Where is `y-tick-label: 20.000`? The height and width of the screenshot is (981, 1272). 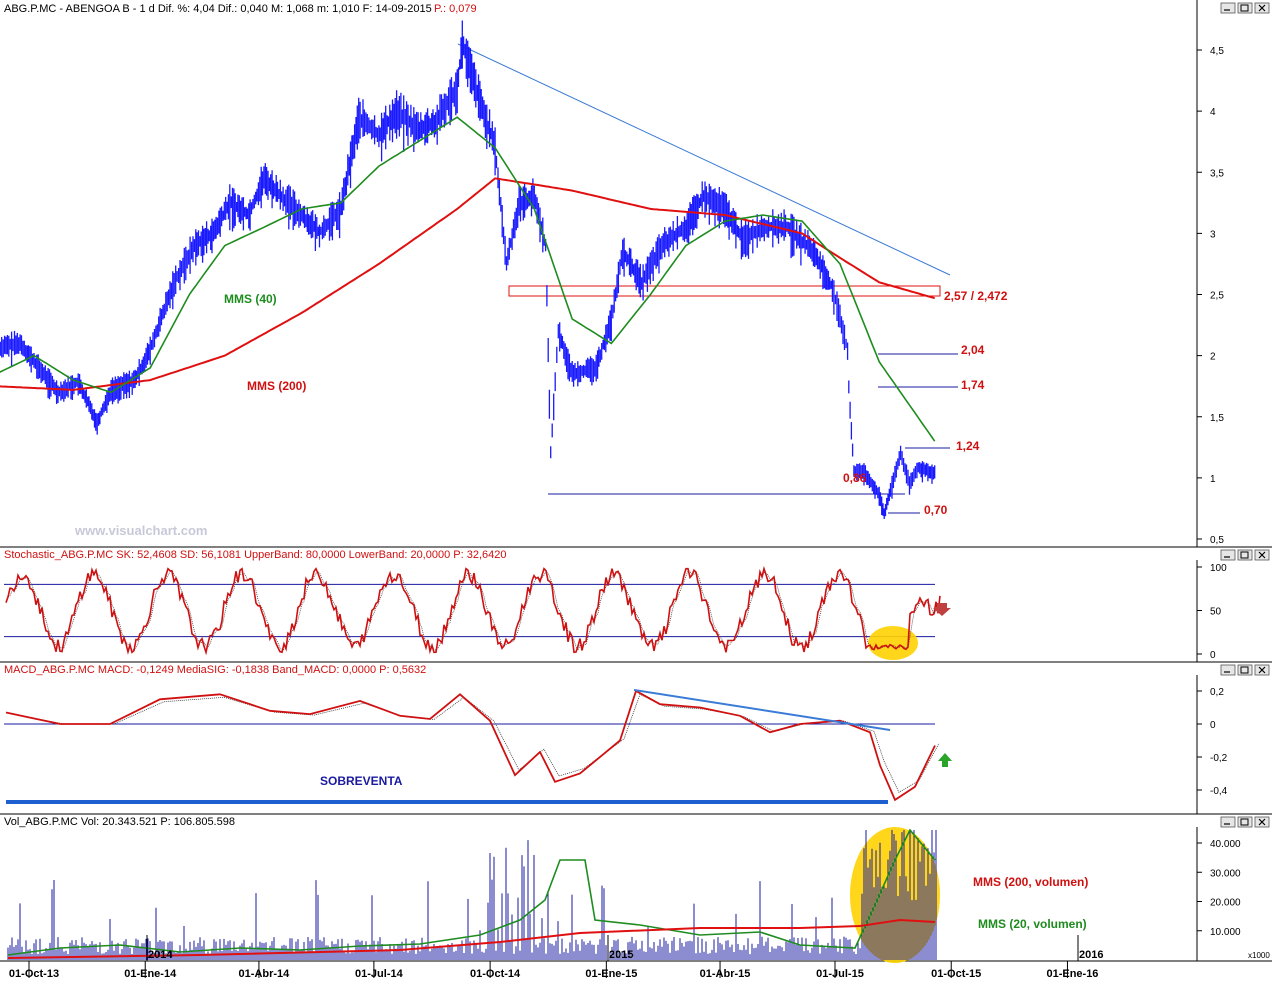 y-tick-label: 20.000 is located at coordinates (1225, 903).